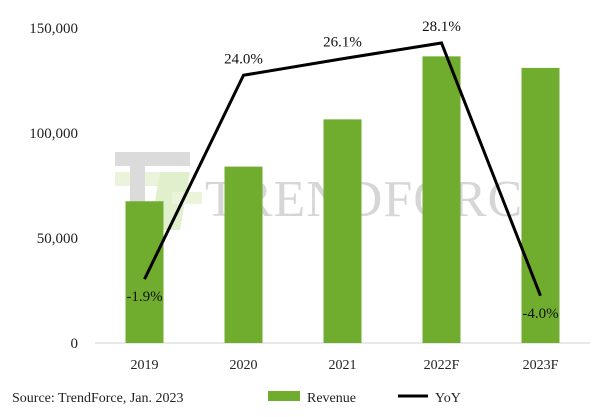 The image size is (600, 417). What do you see at coordinates (57, 239) in the screenshot?
I see `y-tick-label: 50,000` at bounding box center [57, 239].